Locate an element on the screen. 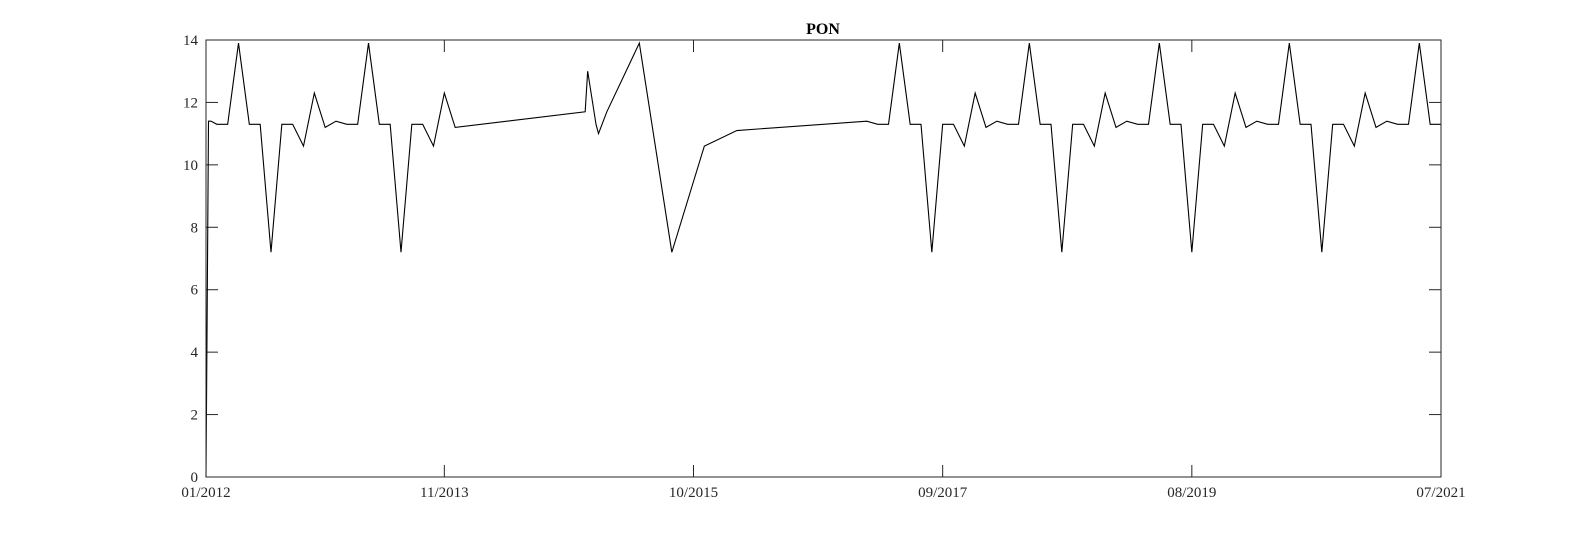 The image size is (1591, 536). y-tick-label: 2 is located at coordinates (195, 416).